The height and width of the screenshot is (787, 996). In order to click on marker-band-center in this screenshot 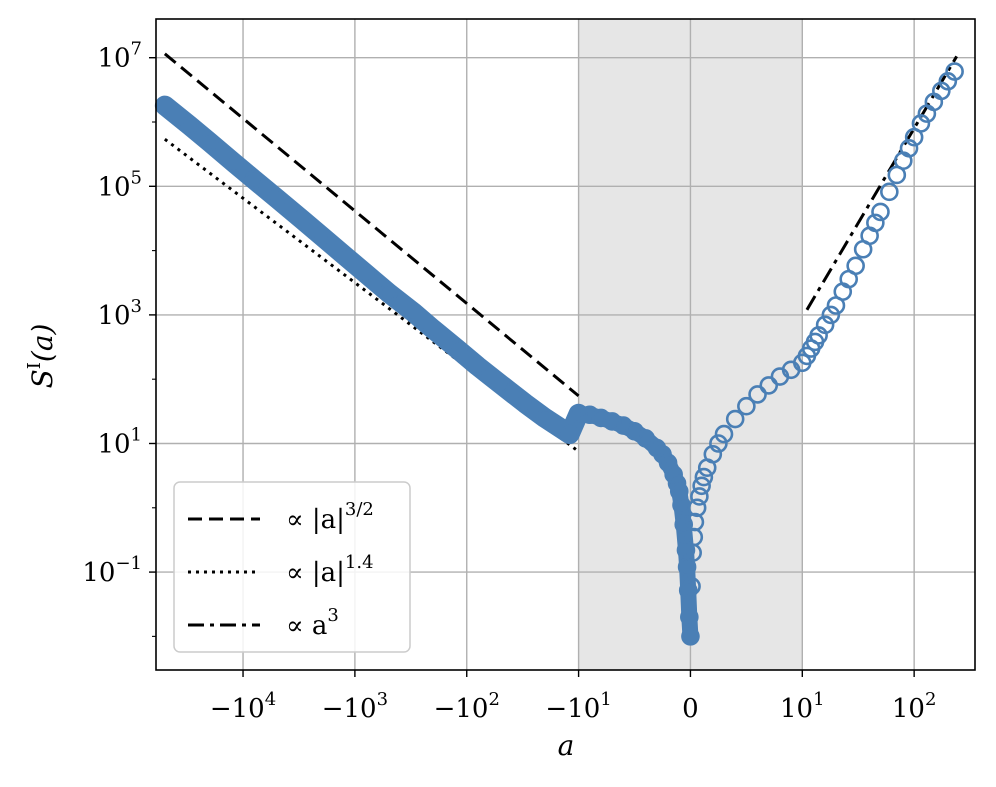, I will do `click(634, 525)`.